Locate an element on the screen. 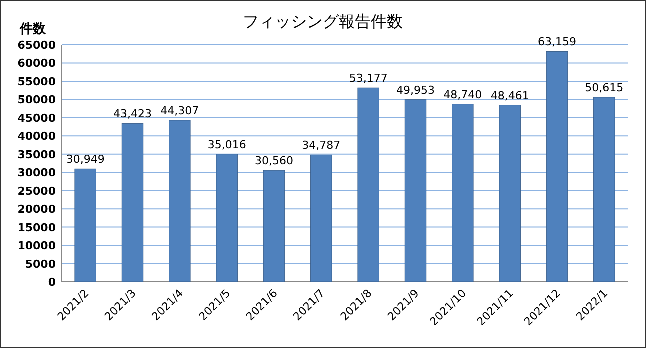  y-tick-label: 25000 is located at coordinates (37, 191).